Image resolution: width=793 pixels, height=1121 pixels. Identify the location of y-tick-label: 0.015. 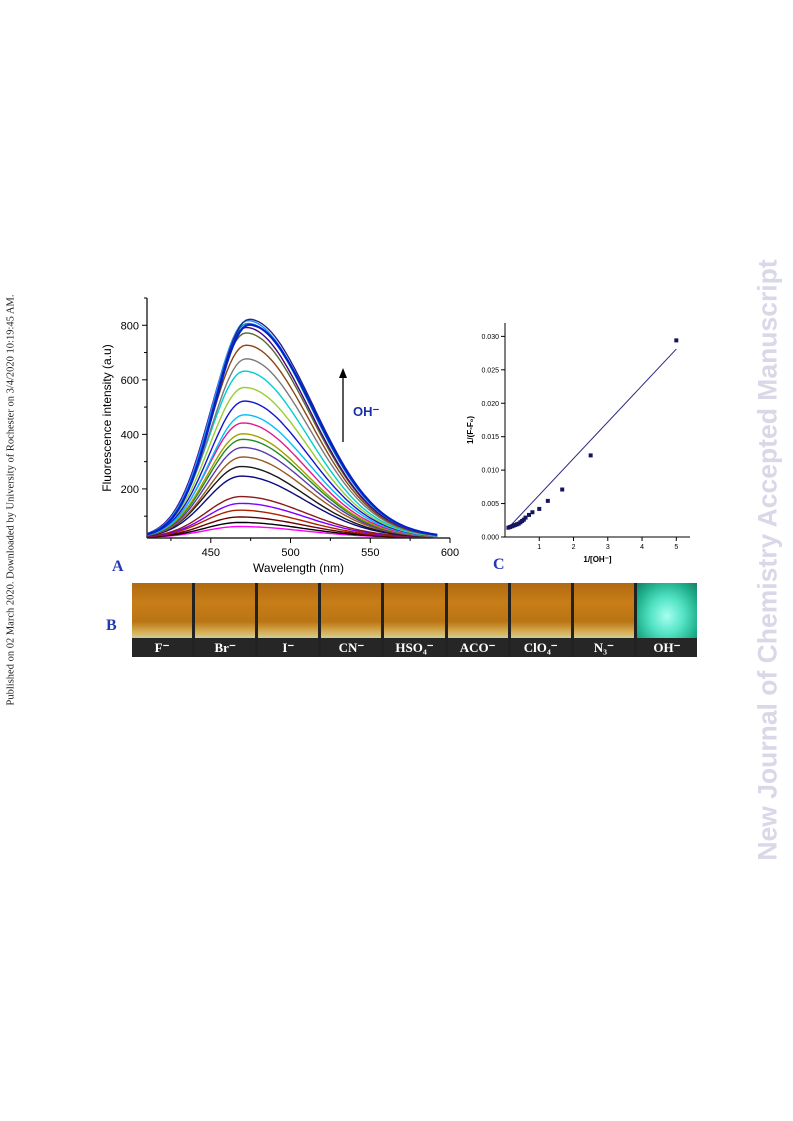
(490, 437).